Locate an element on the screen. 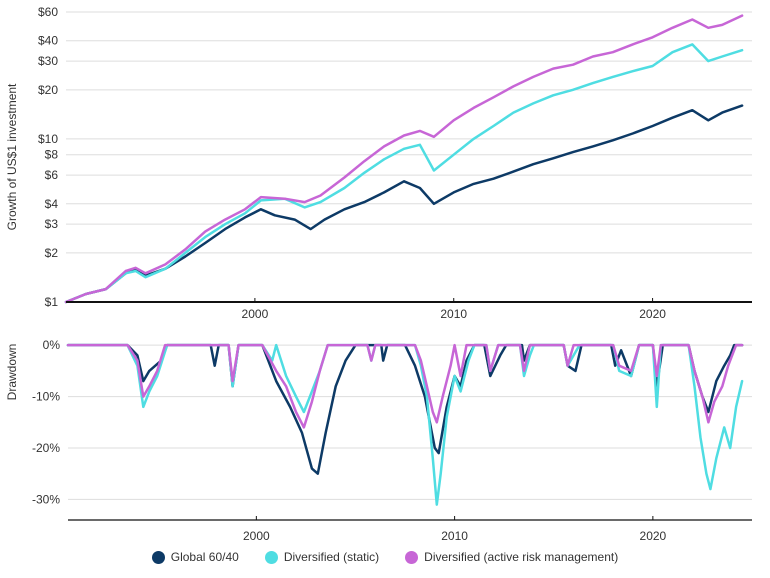 The width and height of the screenshot is (770, 578). y-tick-label-0: 0% is located at coordinates (52, 345).